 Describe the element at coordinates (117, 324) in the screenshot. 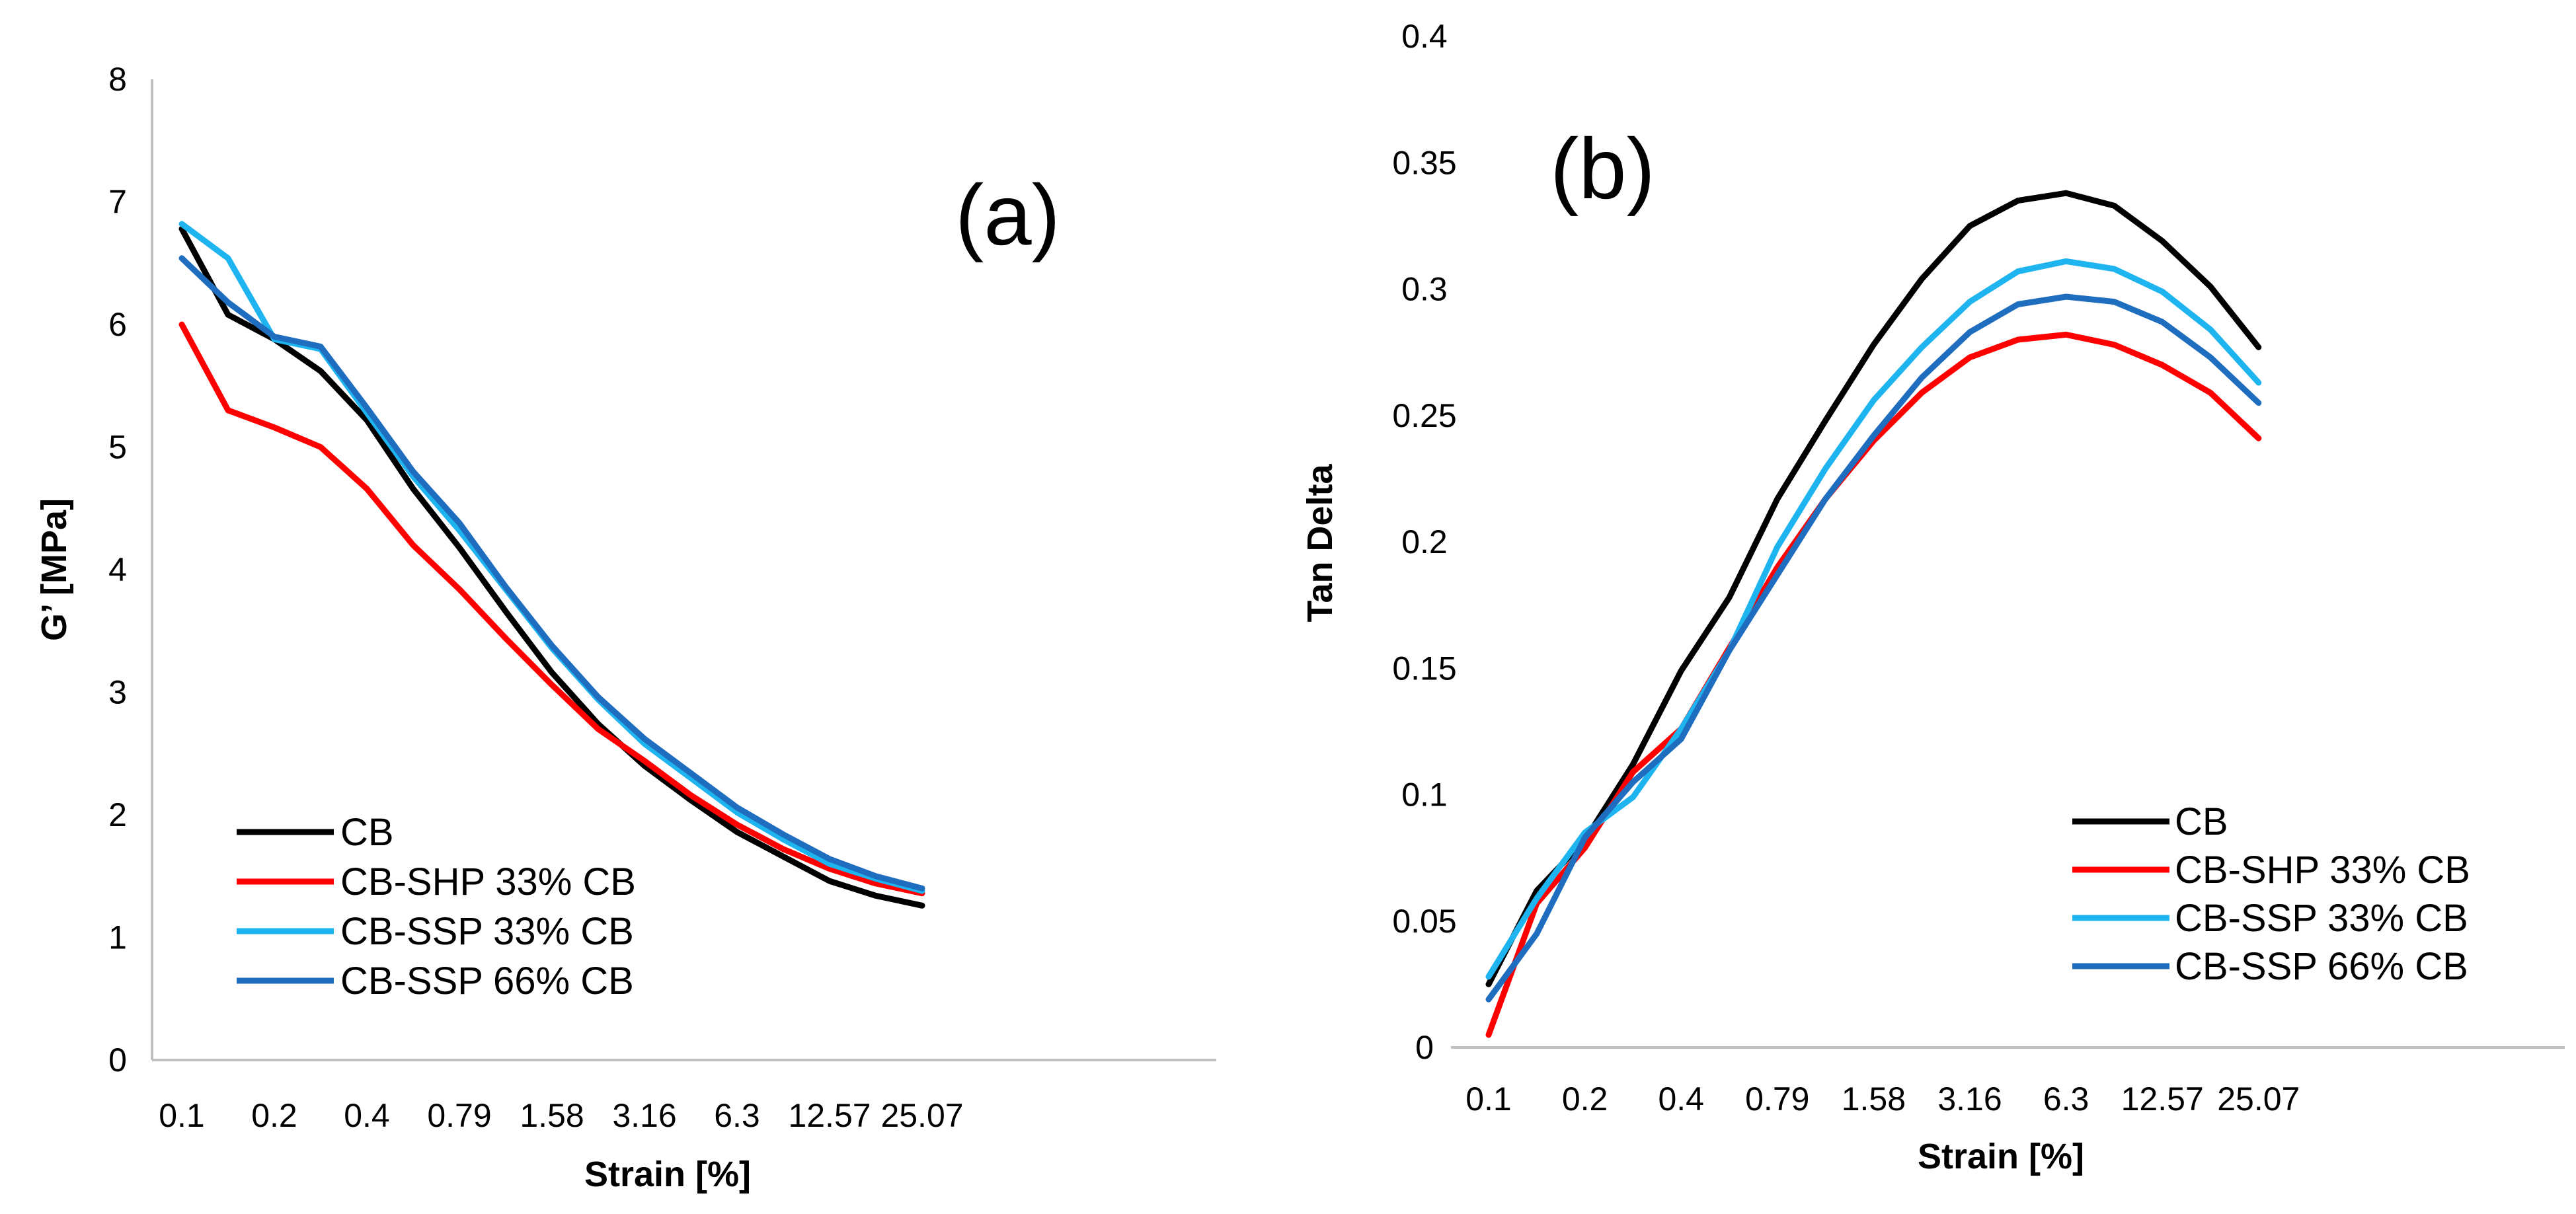

I see `y-tick-label: 6` at that location.